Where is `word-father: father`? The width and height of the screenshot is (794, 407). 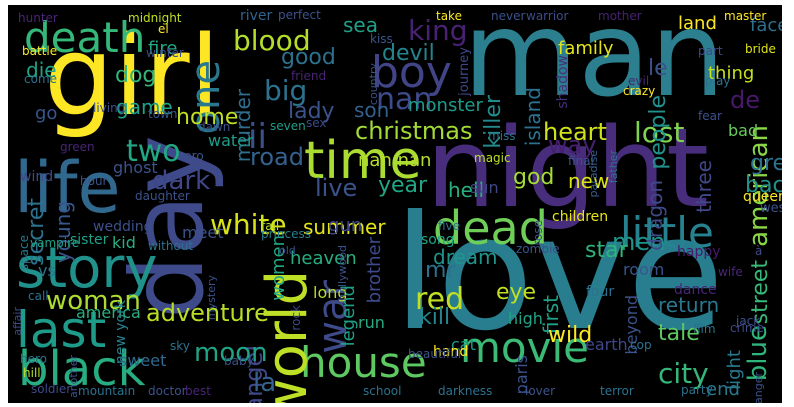
word-father: father is located at coordinates (613, 167).